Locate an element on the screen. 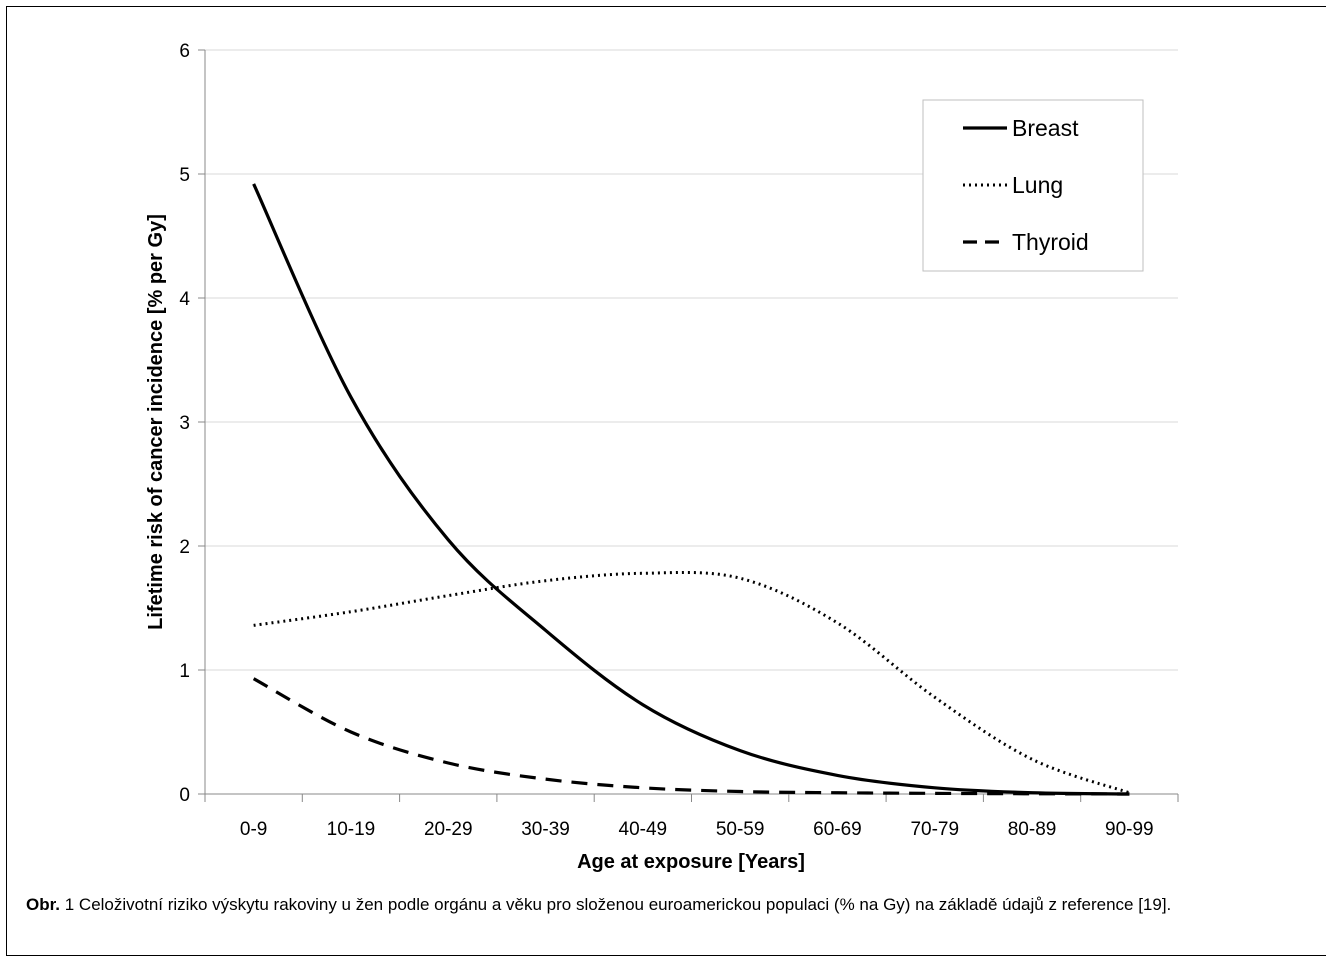  y-tick-label: 0 is located at coordinates (184, 795).